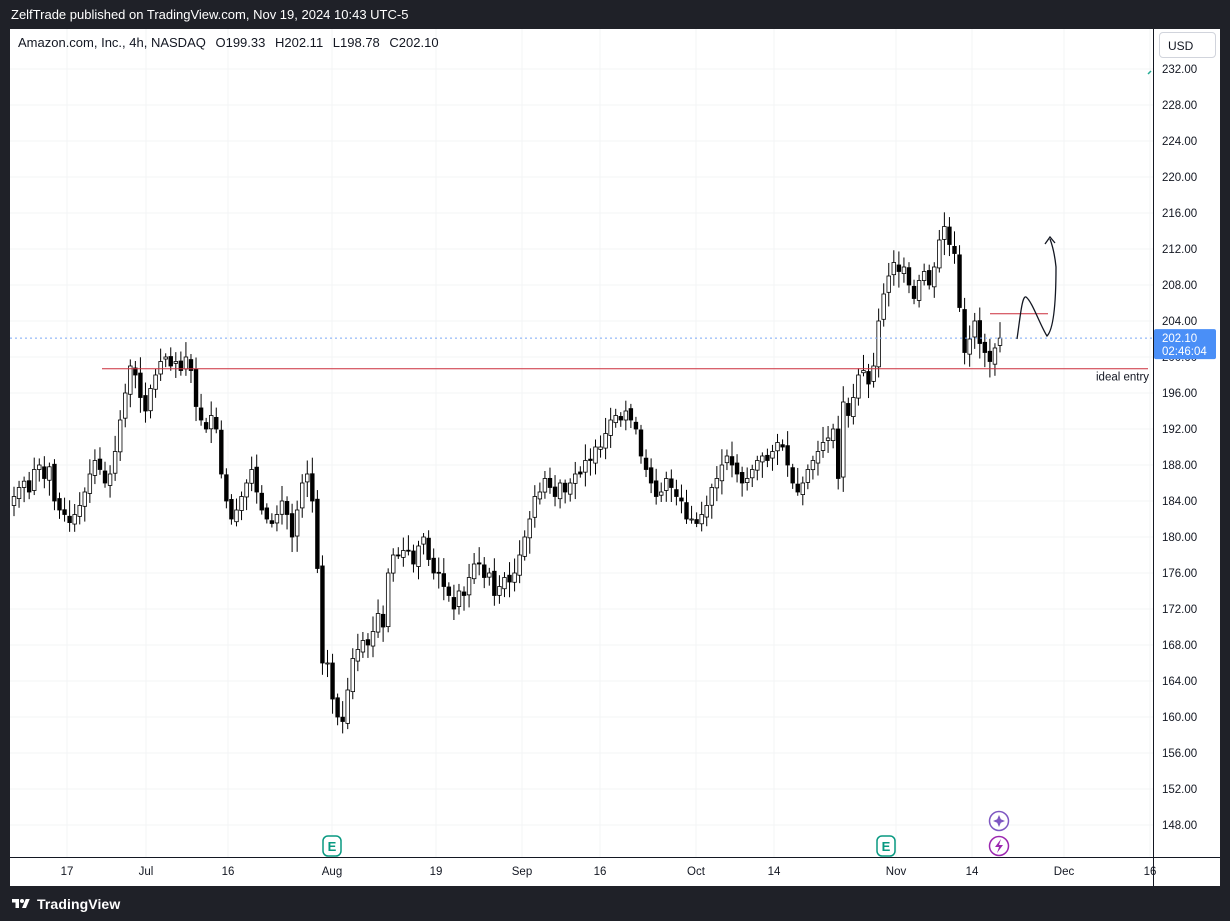 This screenshot has height=921, width=1230. Describe the element at coordinates (1179, 286) in the screenshot. I see `y-tick-label: 208.00` at that location.